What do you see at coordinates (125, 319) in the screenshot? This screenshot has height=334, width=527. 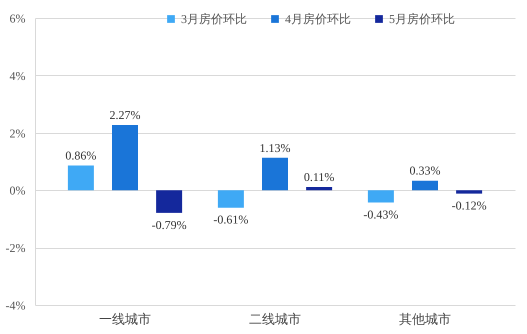 I see `x-tick-label: 一线城市` at bounding box center [125, 319].